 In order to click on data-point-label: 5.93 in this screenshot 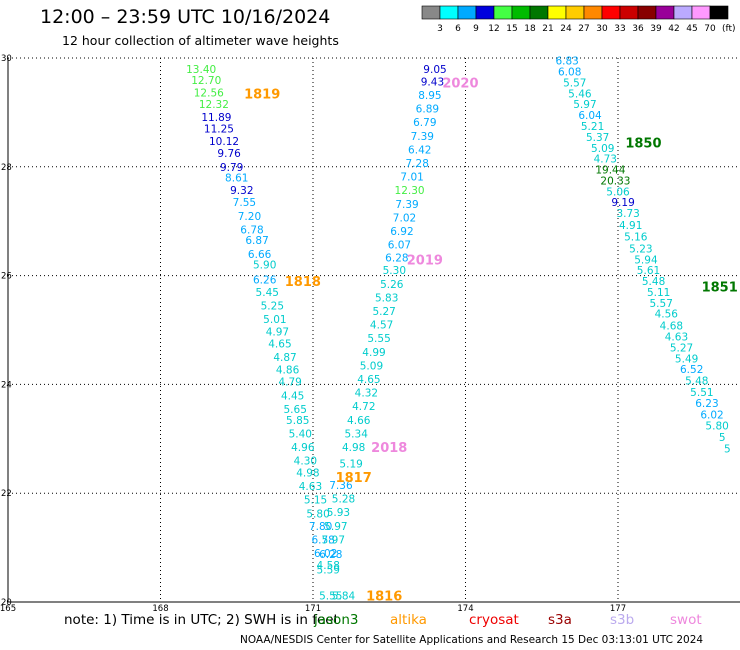, I will do `click(338, 513)`.